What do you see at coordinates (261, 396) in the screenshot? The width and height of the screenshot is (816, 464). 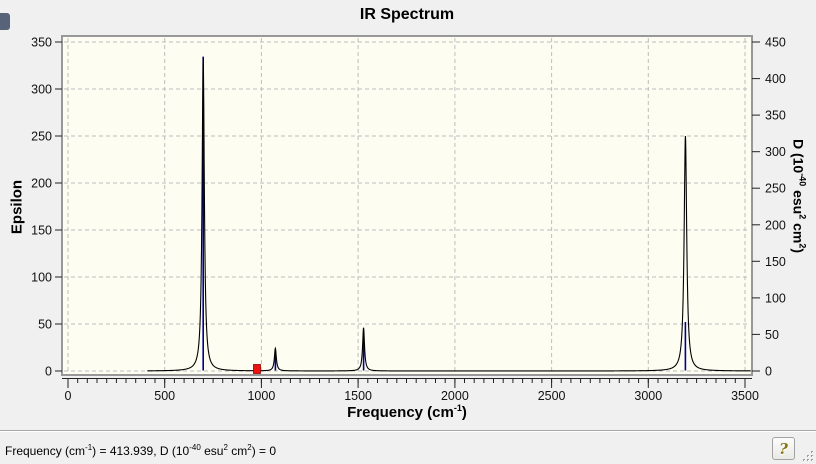 I see `svg-text: 1000` at bounding box center [261, 396].